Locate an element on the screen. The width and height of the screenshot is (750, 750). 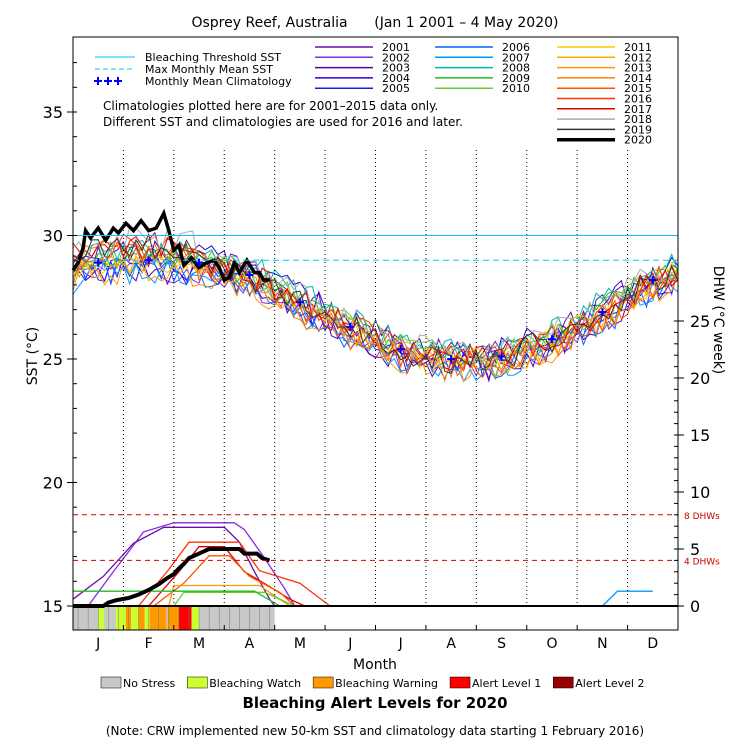
dhw-threshold-label-1: 4 DHWs is located at coordinates (702, 562).